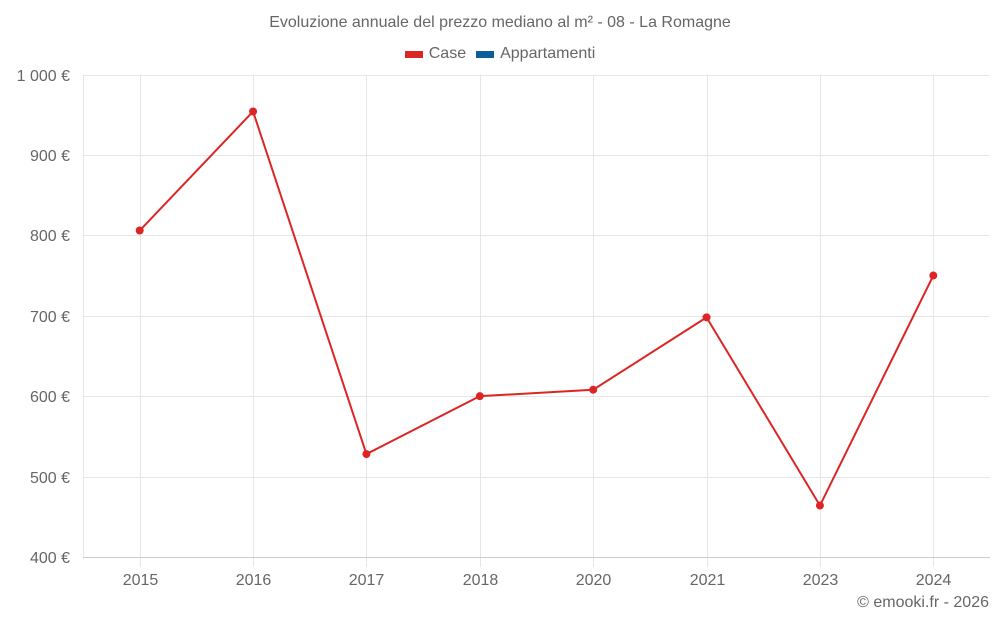 The image size is (1000, 625). I want to click on y-tick-label: 900 €, so click(50, 156).